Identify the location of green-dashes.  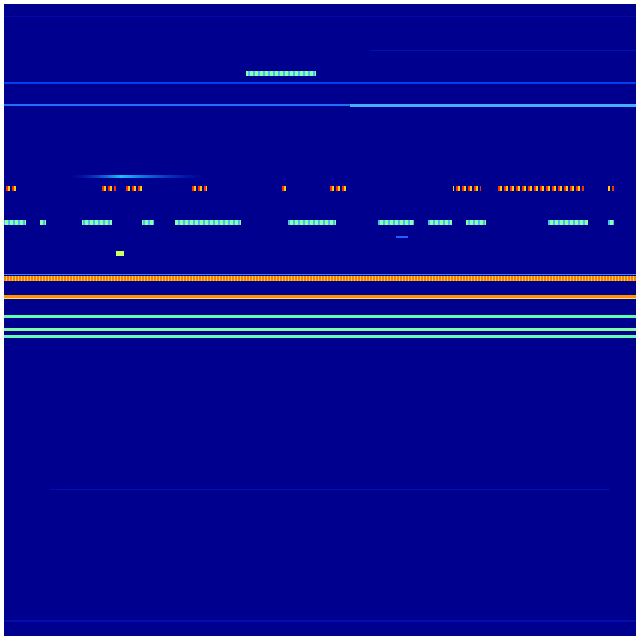
(309, 222).